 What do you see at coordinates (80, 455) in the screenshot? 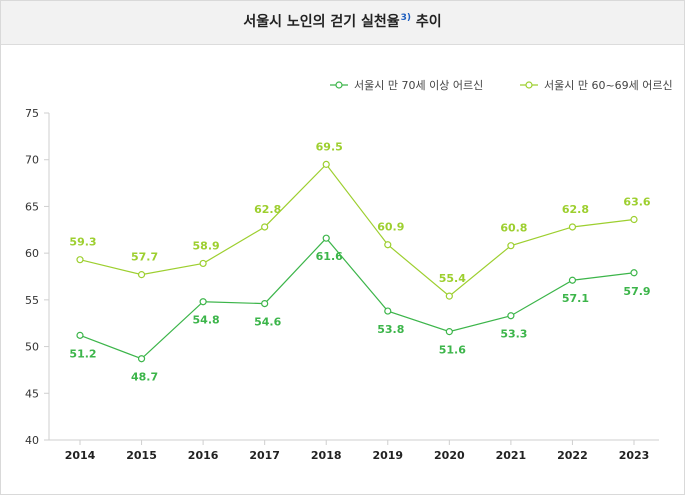
I see `x-tick-label: 2014` at bounding box center [80, 455].